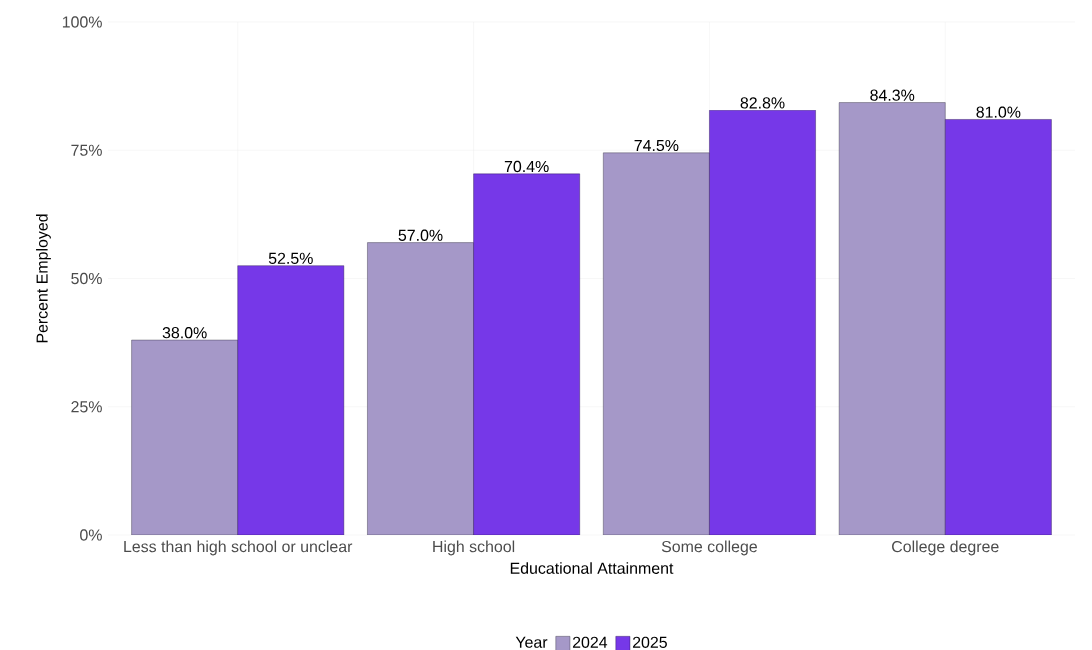  What do you see at coordinates (82, 22) in the screenshot?
I see `y-tick-label: 100%` at bounding box center [82, 22].